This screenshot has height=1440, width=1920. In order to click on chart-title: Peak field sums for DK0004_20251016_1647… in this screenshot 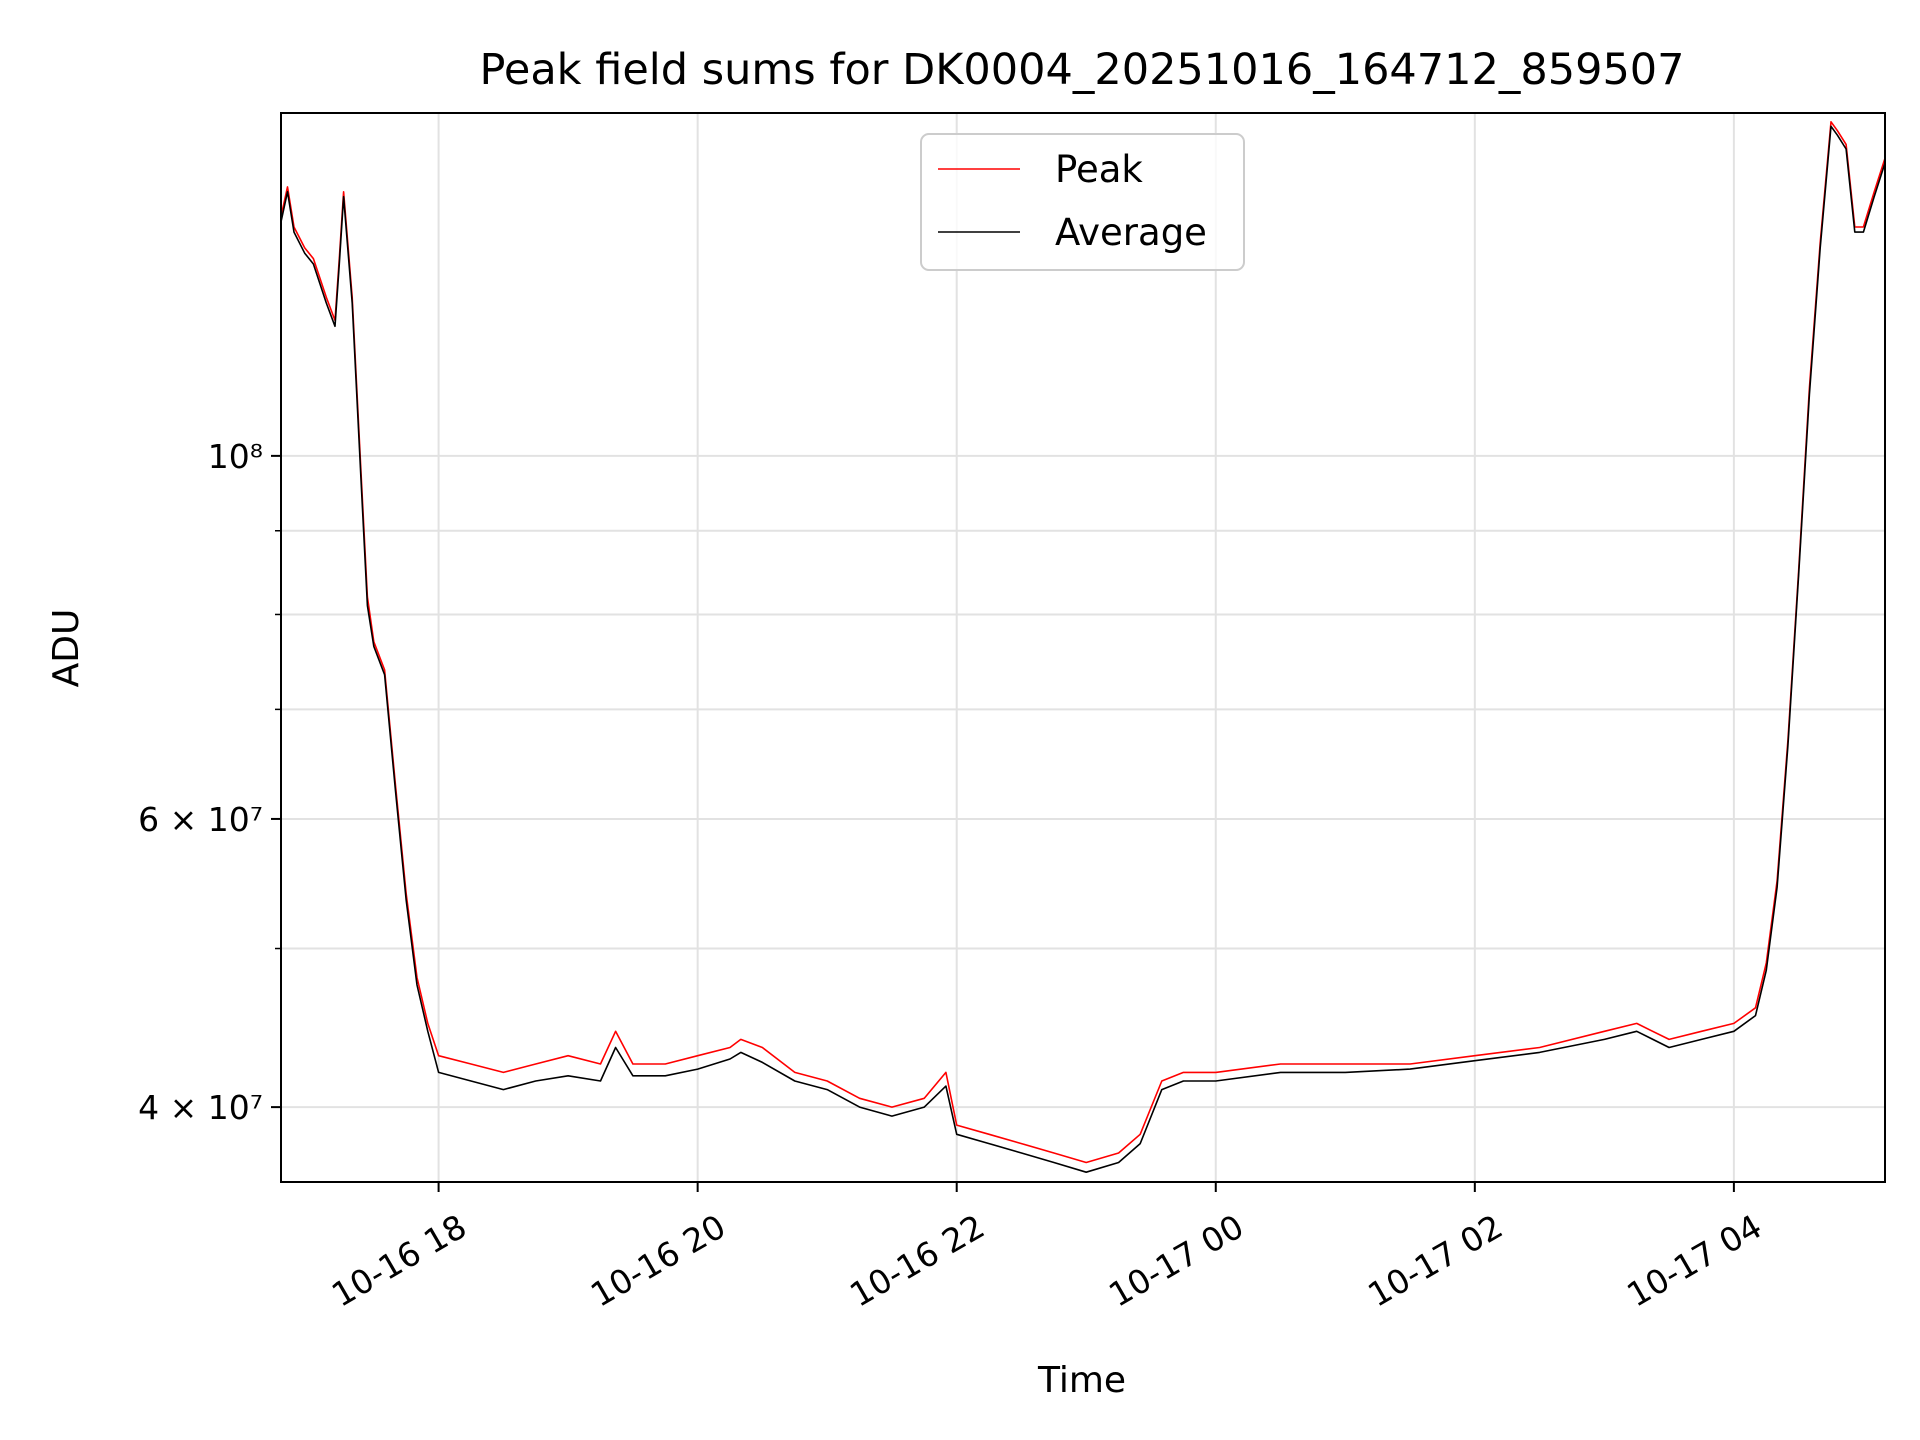, I will do `click(1081, 70)`.